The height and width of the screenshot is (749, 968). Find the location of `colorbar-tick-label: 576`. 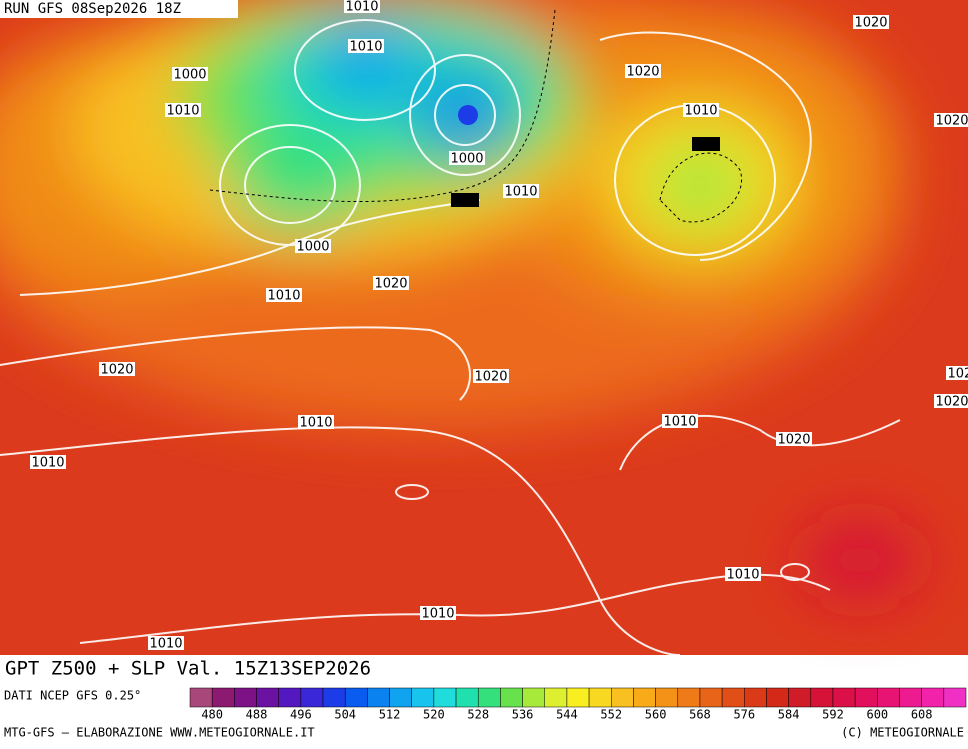

colorbar-tick-label: 576 is located at coordinates (744, 715).